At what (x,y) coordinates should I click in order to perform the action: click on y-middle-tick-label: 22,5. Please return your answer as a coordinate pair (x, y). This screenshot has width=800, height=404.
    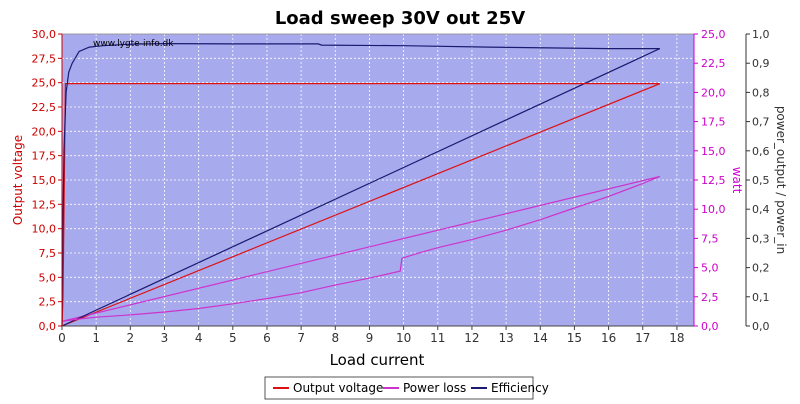
    Looking at the image, I should click on (713, 63).